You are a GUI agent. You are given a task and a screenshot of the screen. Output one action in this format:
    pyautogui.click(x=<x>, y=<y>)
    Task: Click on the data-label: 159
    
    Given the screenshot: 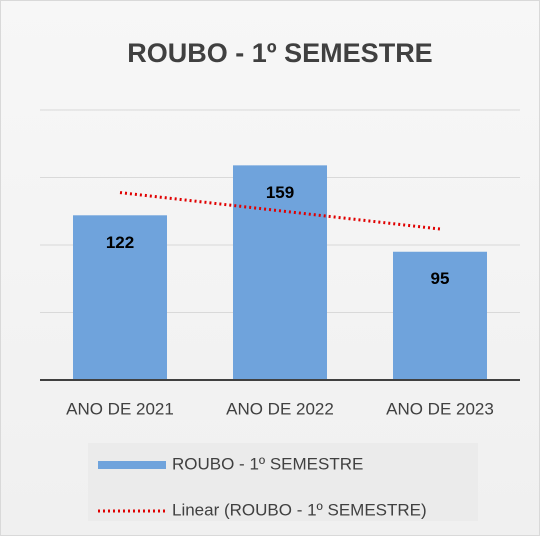 What is the action you would take?
    pyautogui.click(x=280, y=192)
    